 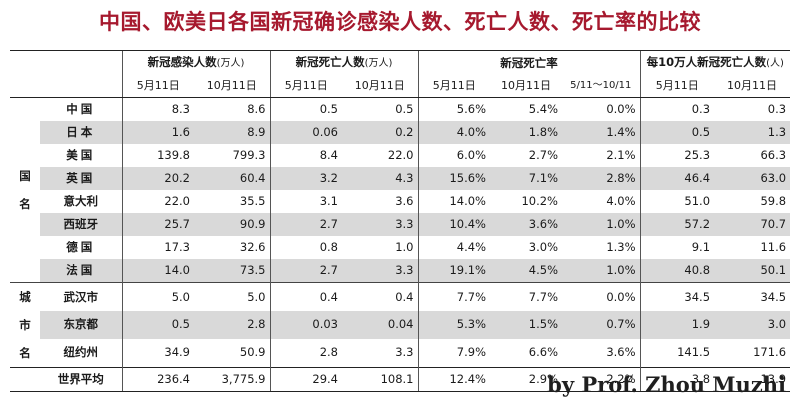 What do you see at coordinates (601, 132) in the screenshot?
I see `cell-rate-range: 1.4%` at bounding box center [601, 132].